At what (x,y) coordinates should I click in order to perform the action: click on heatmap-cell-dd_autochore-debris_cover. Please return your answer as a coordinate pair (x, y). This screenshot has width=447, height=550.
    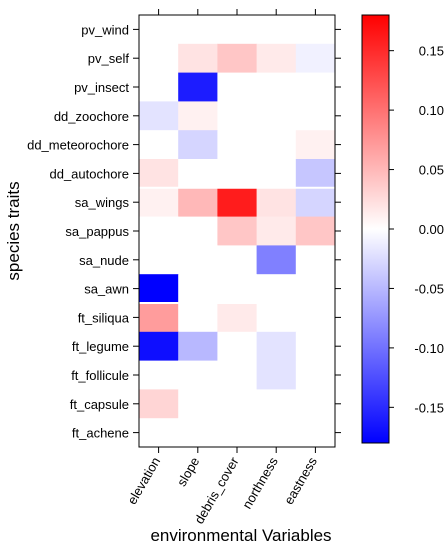
    Looking at the image, I should click on (237, 174).